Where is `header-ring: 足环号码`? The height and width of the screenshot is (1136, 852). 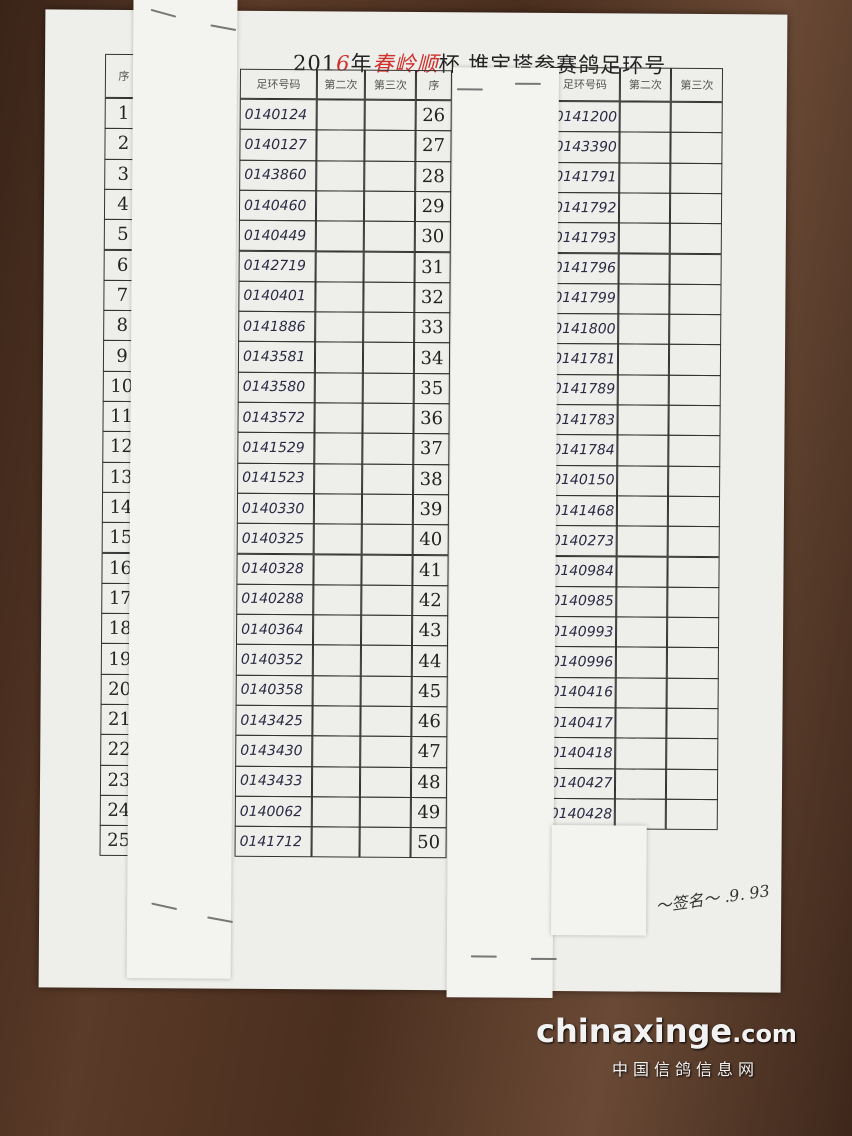 header-ring: 足环号码 is located at coordinates (278, 84).